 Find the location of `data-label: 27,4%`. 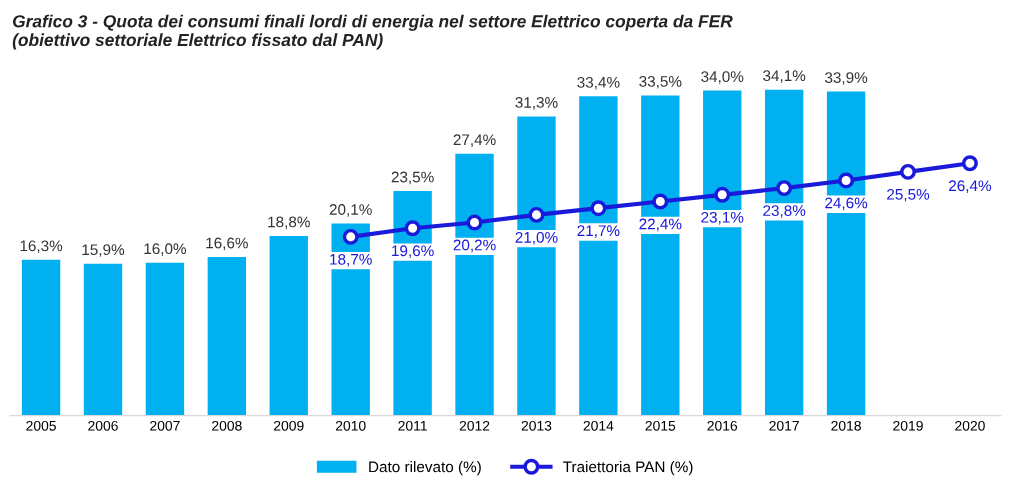

data-label: 27,4% is located at coordinates (474, 140).